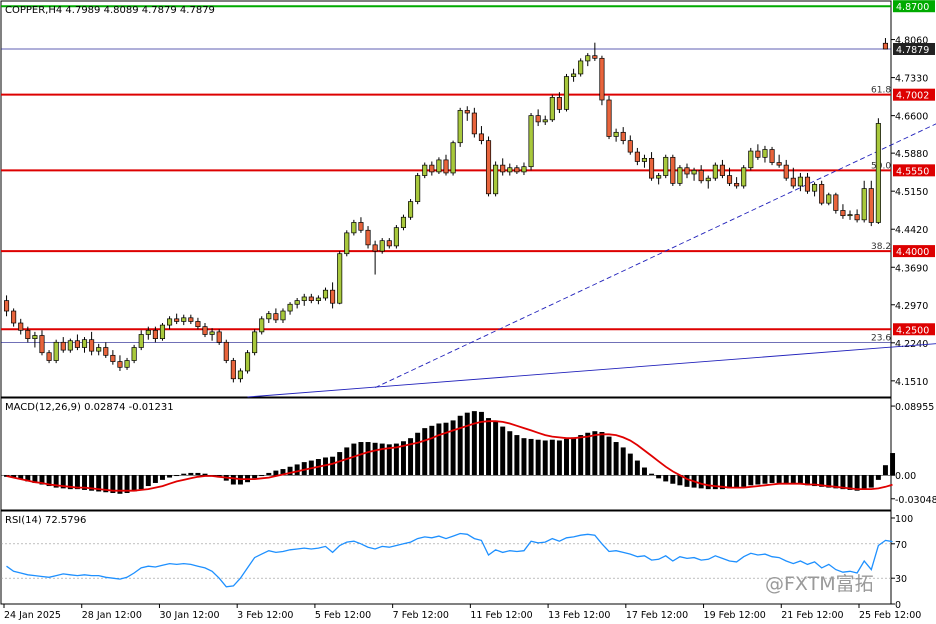  I want to click on time-axis-label: 21 Feb 12:00, so click(812, 615).